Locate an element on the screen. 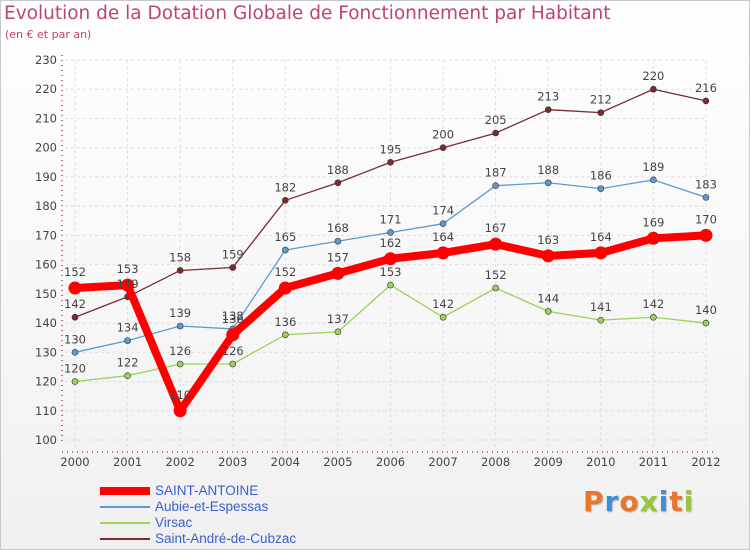  point-saint-antoine-2001 is located at coordinates (128, 285).